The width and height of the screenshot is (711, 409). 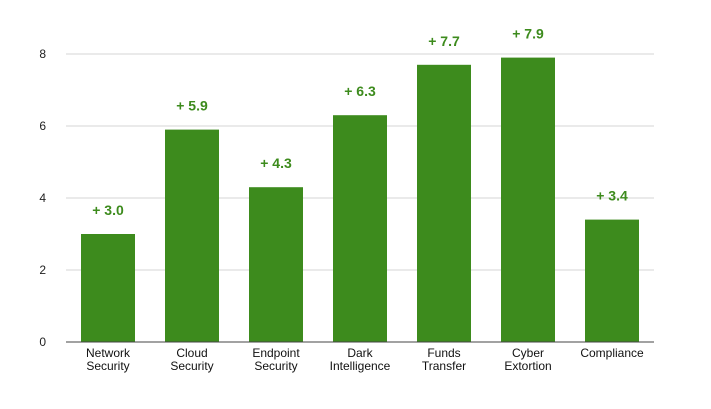 What do you see at coordinates (42, 342) in the screenshot?
I see `y-tick-label: 0` at bounding box center [42, 342].